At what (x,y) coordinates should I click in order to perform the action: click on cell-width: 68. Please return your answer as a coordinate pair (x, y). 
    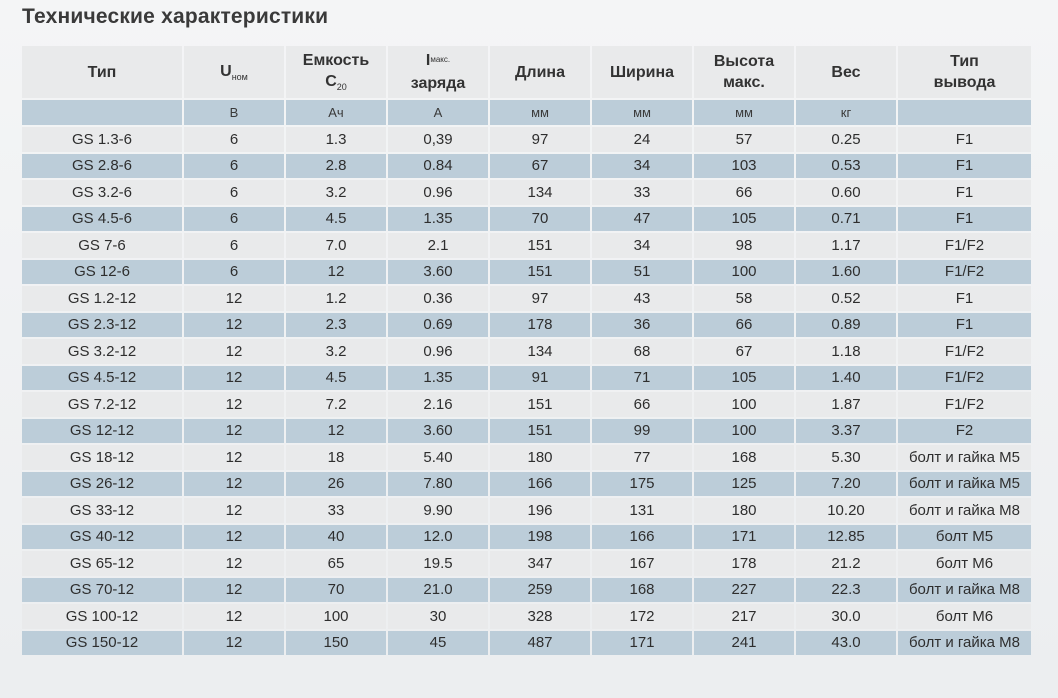
    Looking at the image, I should click on (642, 351).